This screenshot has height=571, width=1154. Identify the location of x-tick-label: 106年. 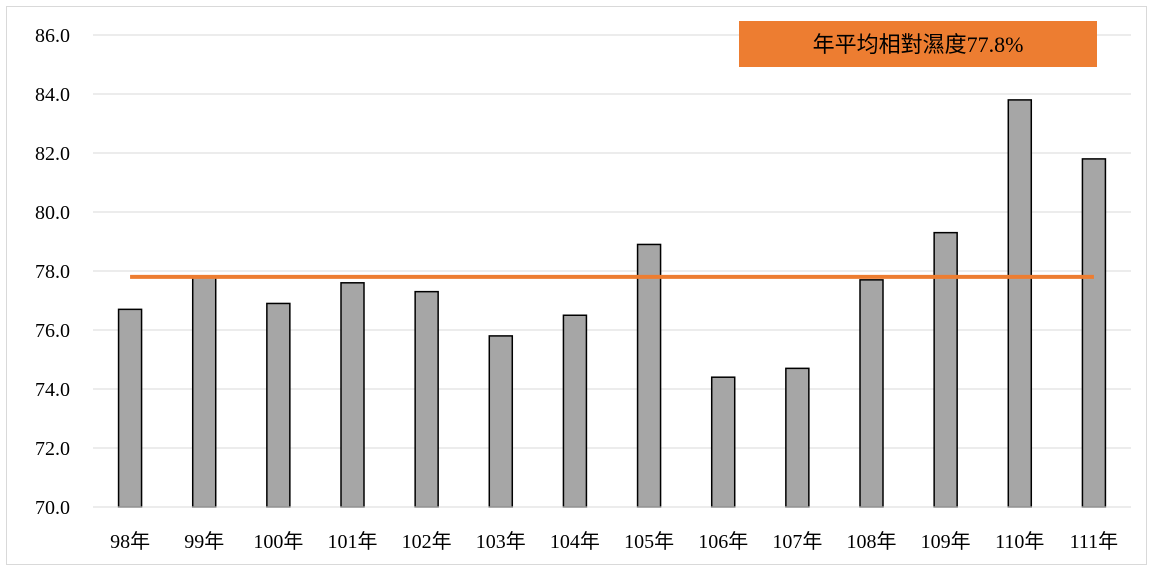
(723, 541).